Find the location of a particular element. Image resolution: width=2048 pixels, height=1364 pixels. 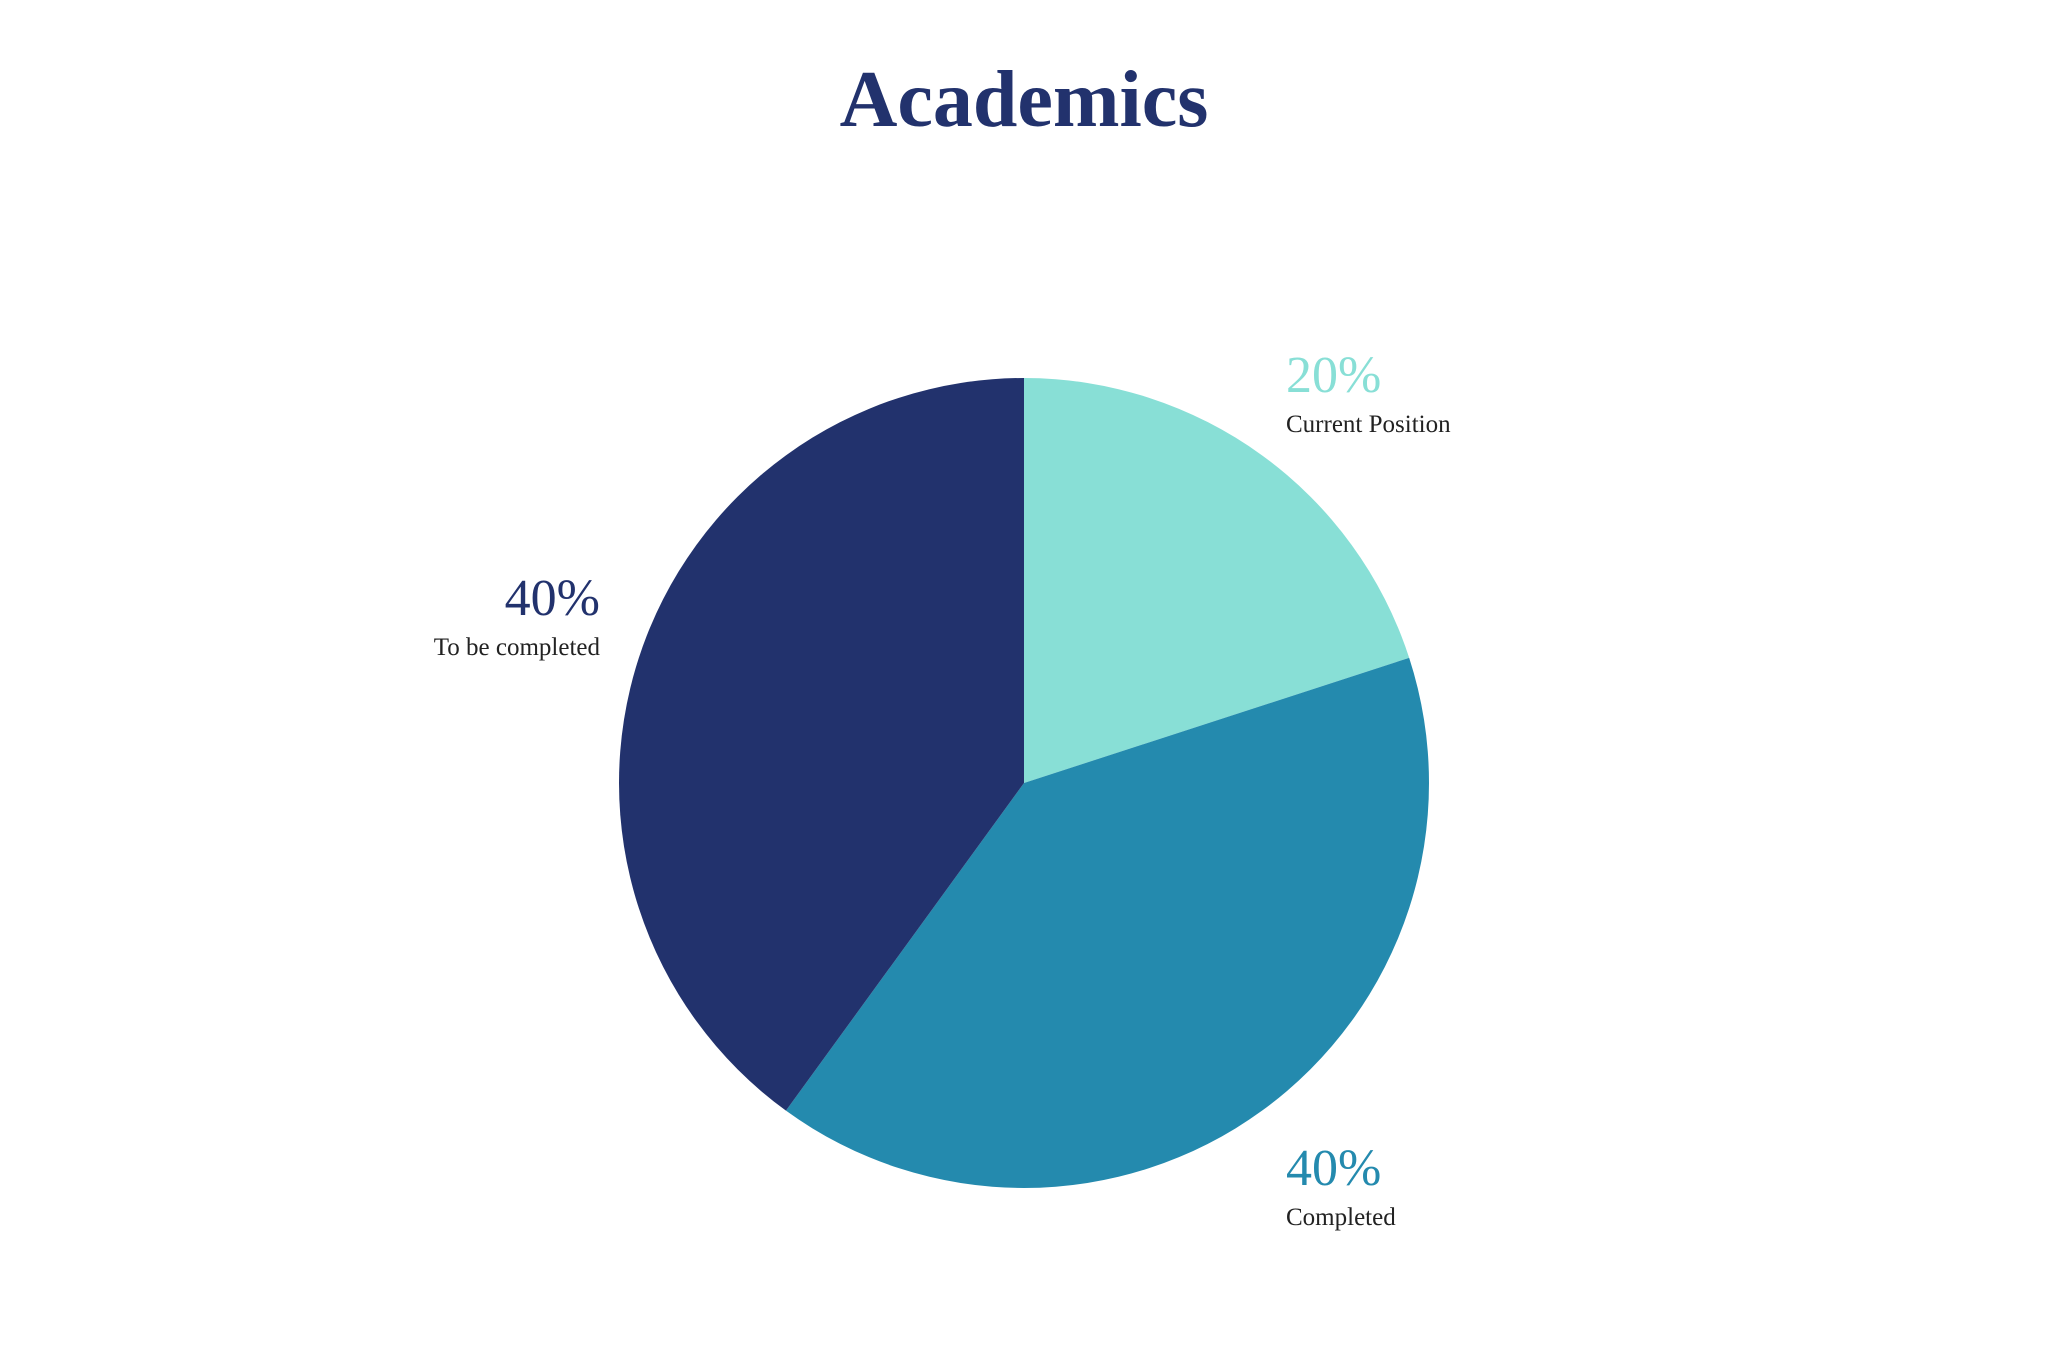

pie-slice-completed is located at coordinates (1107, 922).